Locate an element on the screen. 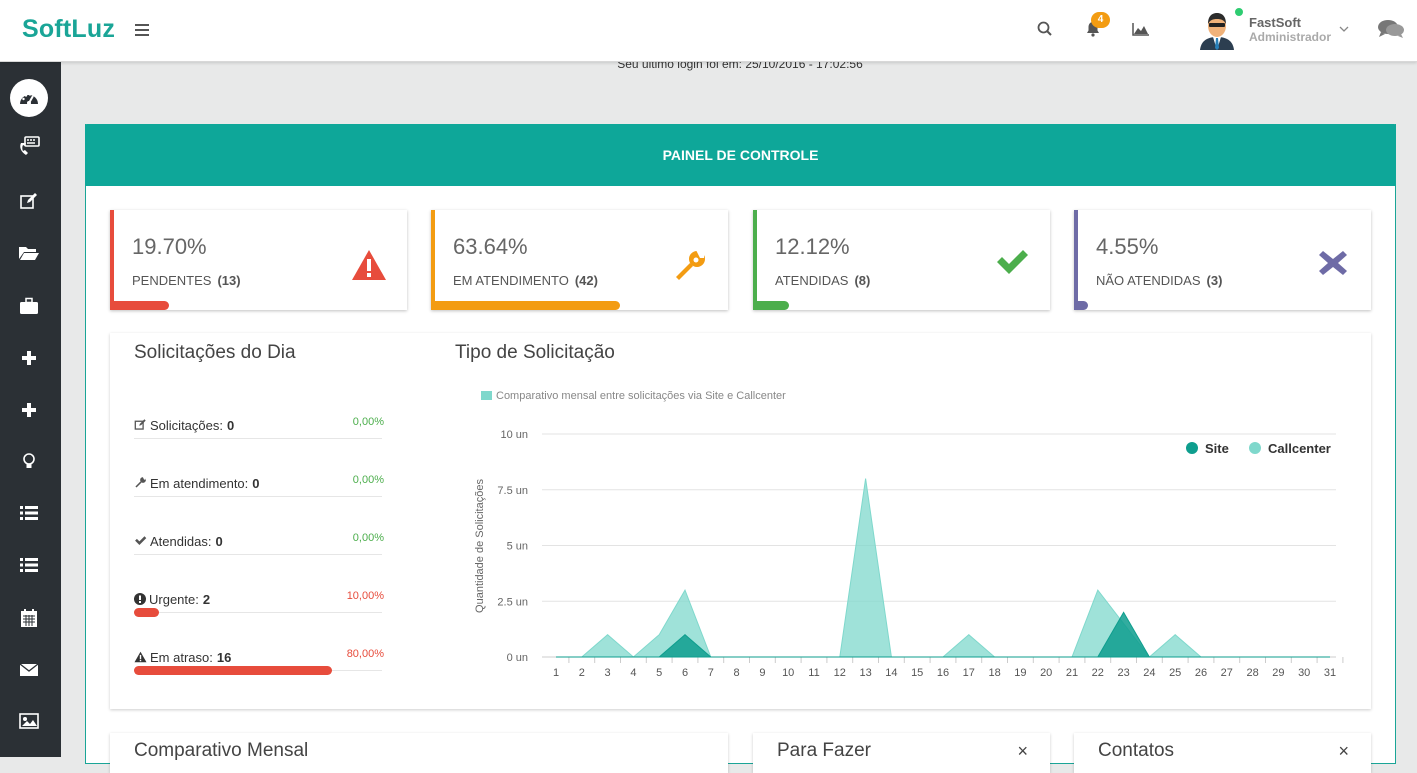 The height and width of the screenshot is (773, 1417). lightbulb-icon is located at coordinates (29, 462).